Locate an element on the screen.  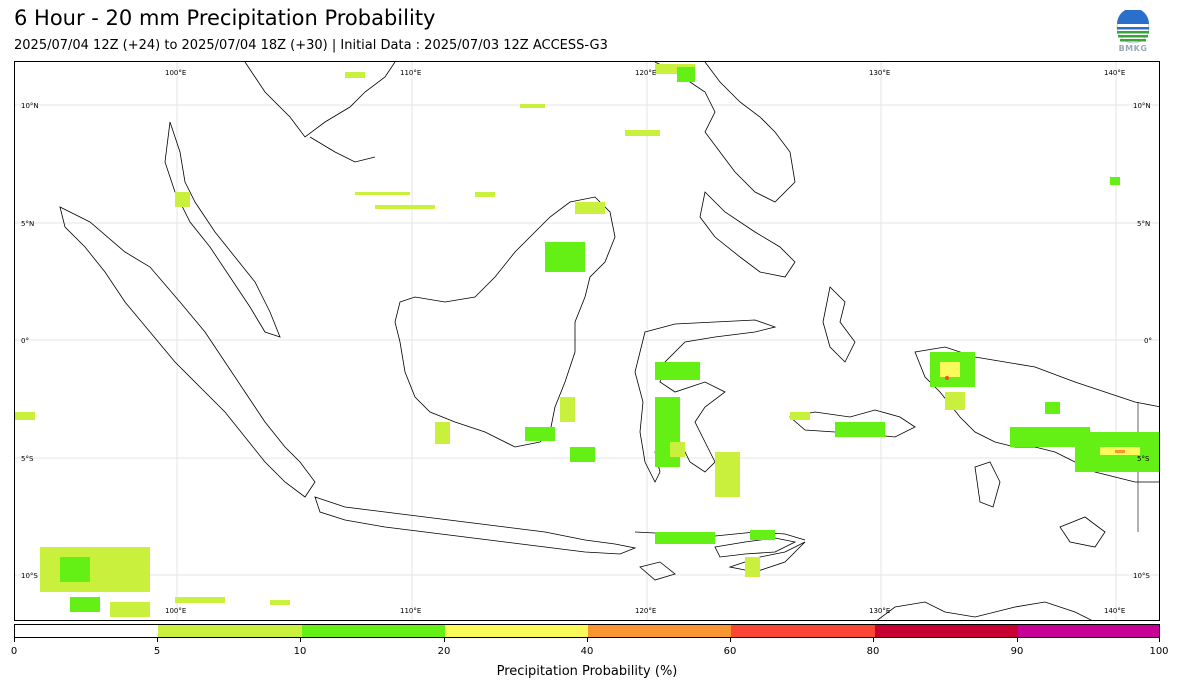
colorbar-tick-label: 5 is located at coordinates (157, 651).